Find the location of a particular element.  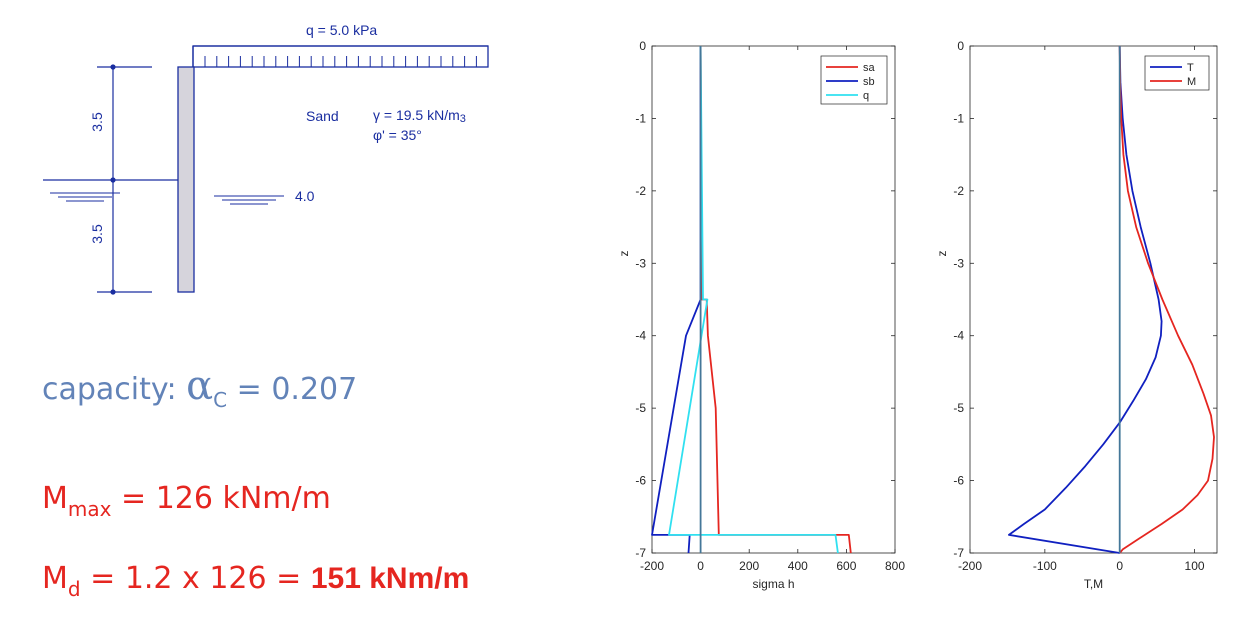

phi-label: φ' = 35° is located at coordinates (397, 135).